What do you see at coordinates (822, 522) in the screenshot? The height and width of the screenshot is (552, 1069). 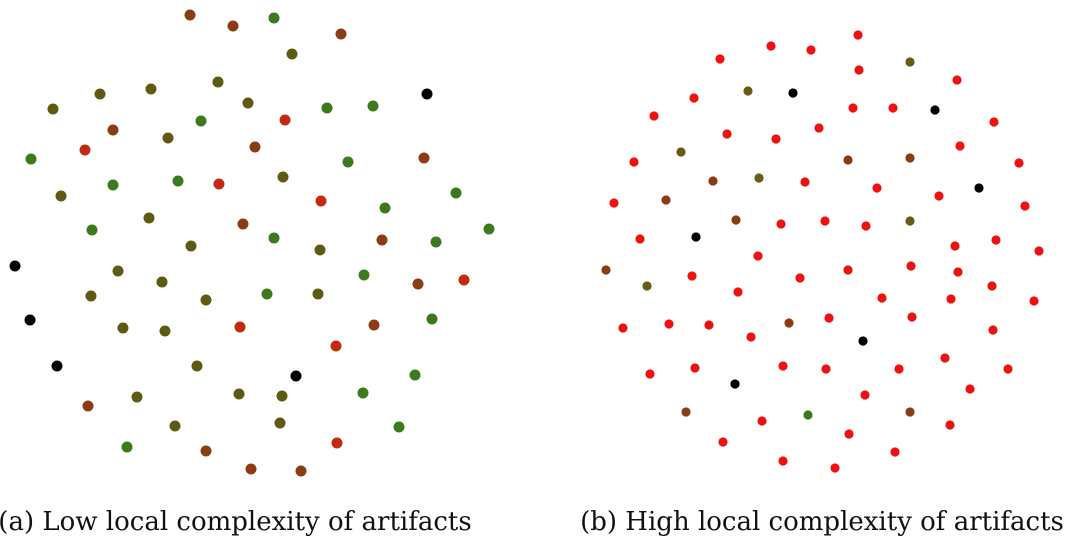 I see `caption-b: (b) High local complexity of artifacts` at bounding box center [822, 522].